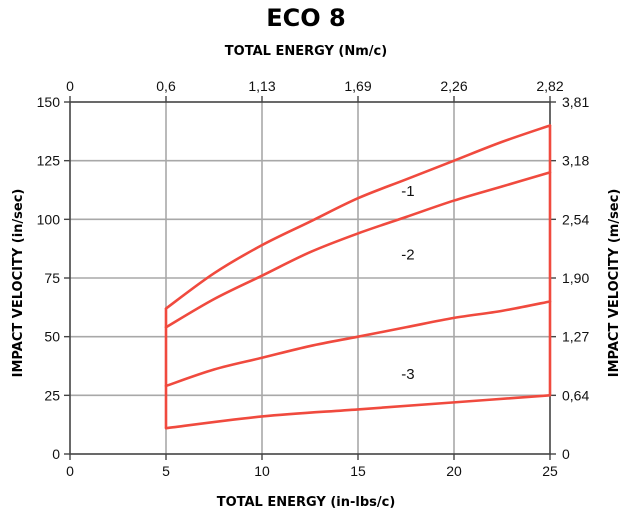 The width and height of the screenshot is (626, 515). I want to click on x2-tick-label: 2,26, so click(453, 86).